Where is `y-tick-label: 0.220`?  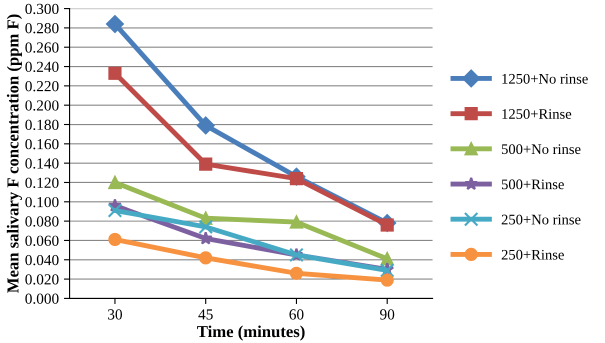 y-tick-label: 0.220 is located at coordinates (42, 86).